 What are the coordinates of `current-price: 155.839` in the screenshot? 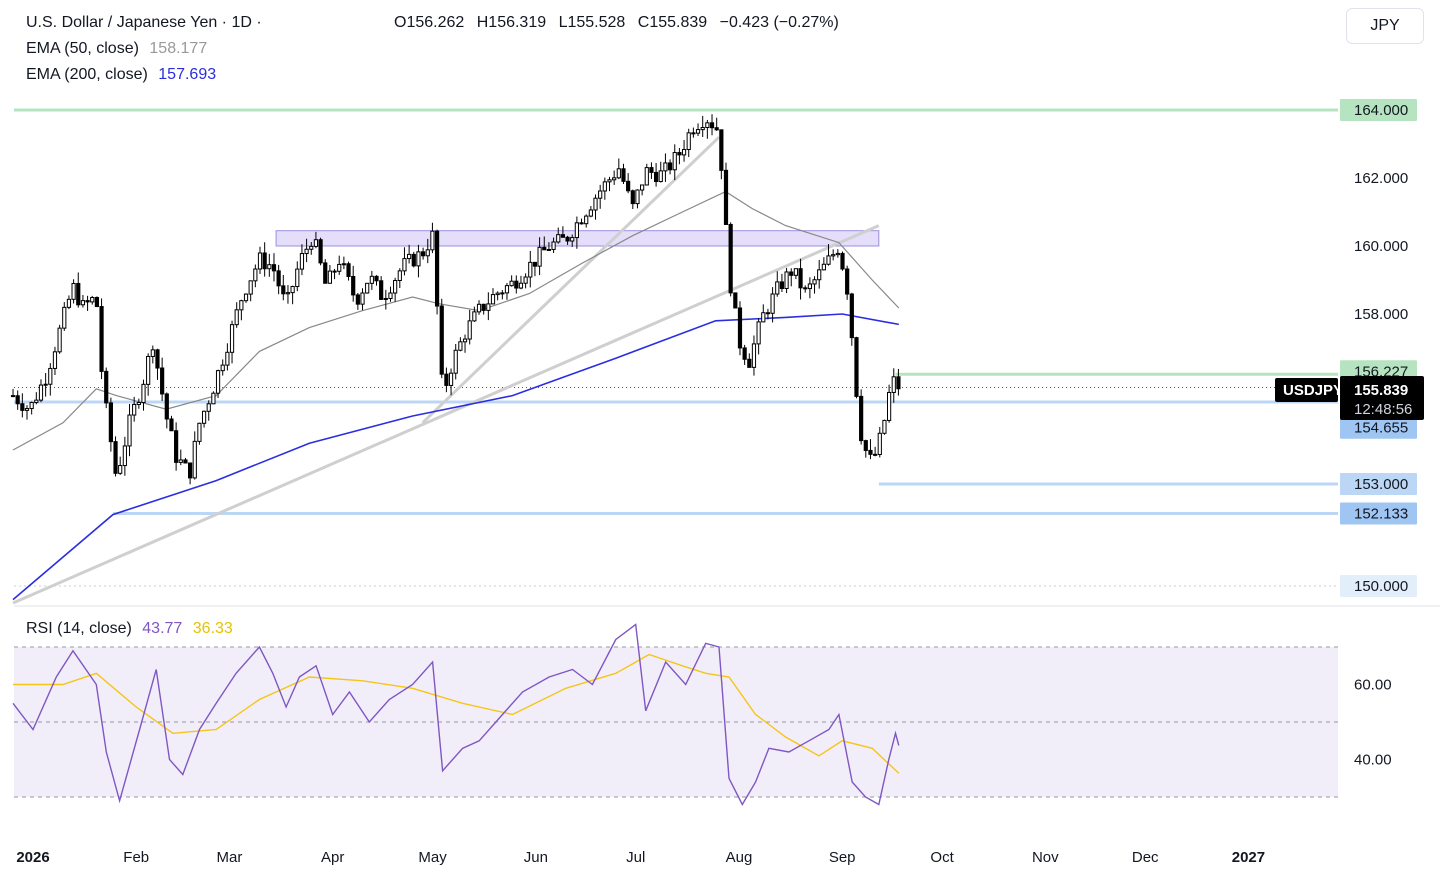 It's located at (1381, 390).